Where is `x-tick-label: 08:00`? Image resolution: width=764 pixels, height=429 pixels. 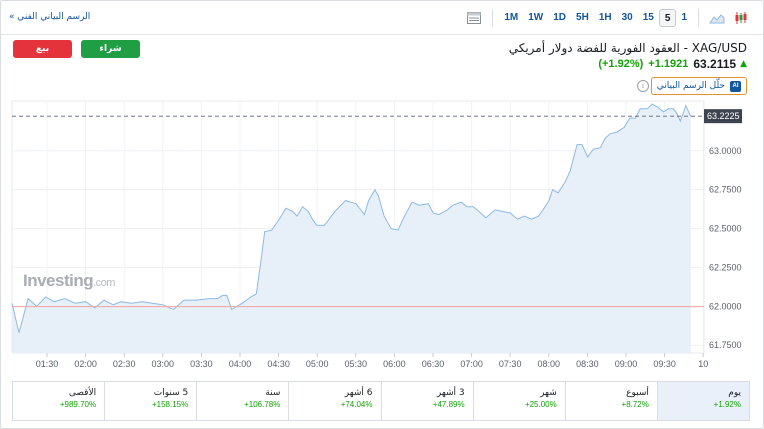
x-tick-label: 08:00 is located at coordinates (549, 364).